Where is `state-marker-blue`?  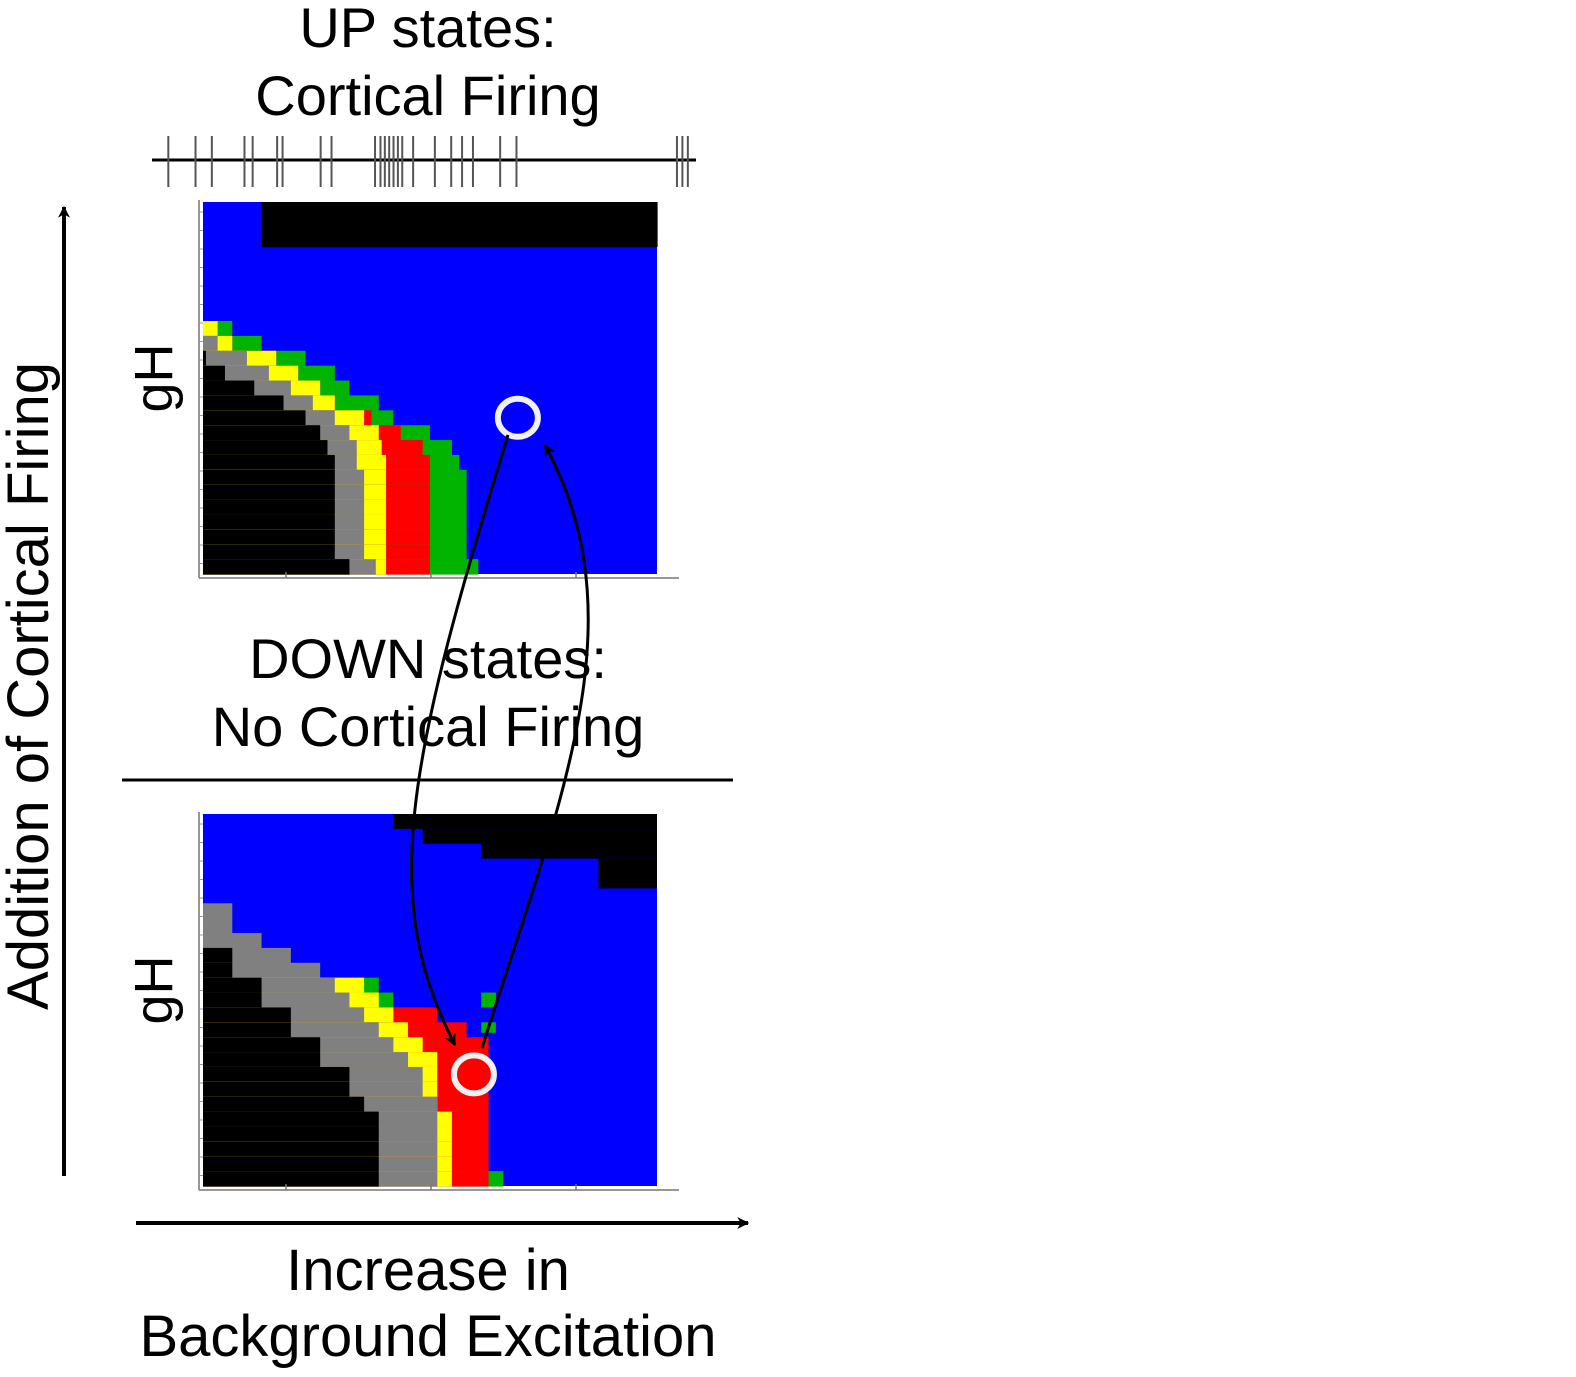 state-marker-blue is located at coordinates (517, 417).